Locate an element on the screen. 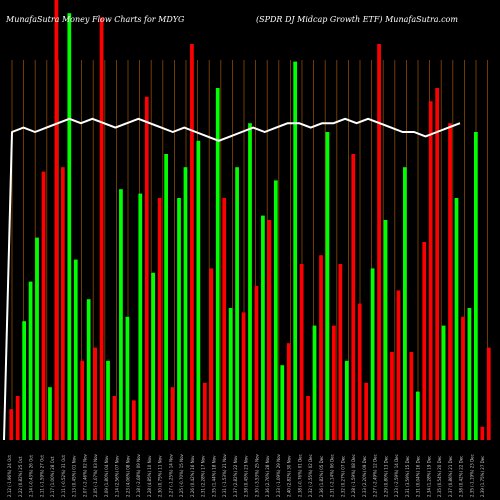 The height and width of the screenshot is (500, 500). x-tick-label: 2.31 (3.59%) 15 Dec is located at coordinates (407, 476).